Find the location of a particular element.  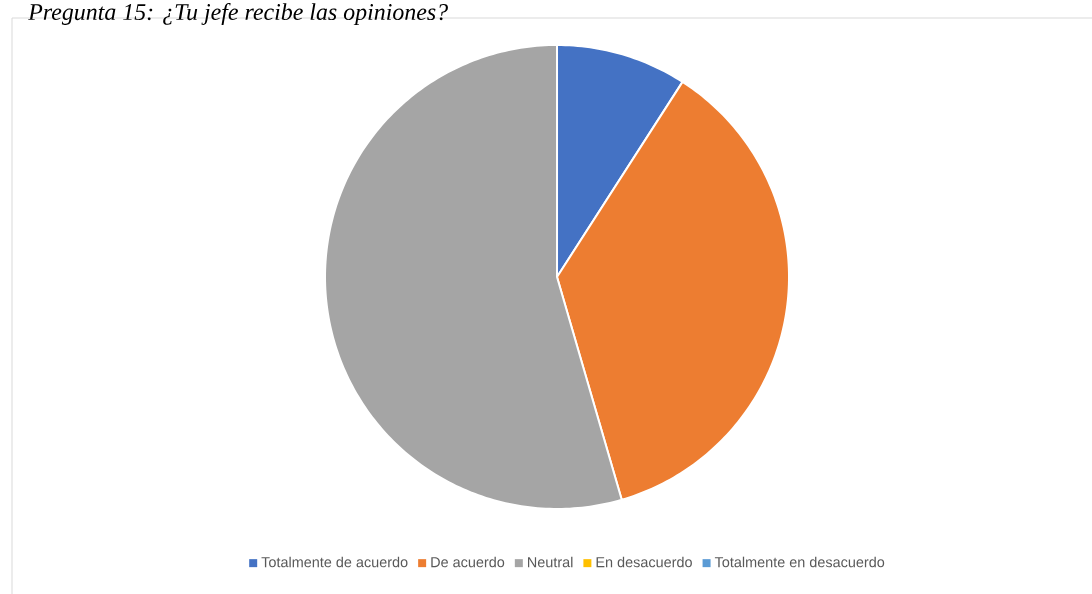

legend-label: Totalmente en desacuerdo is located at coordinates (799, 562).